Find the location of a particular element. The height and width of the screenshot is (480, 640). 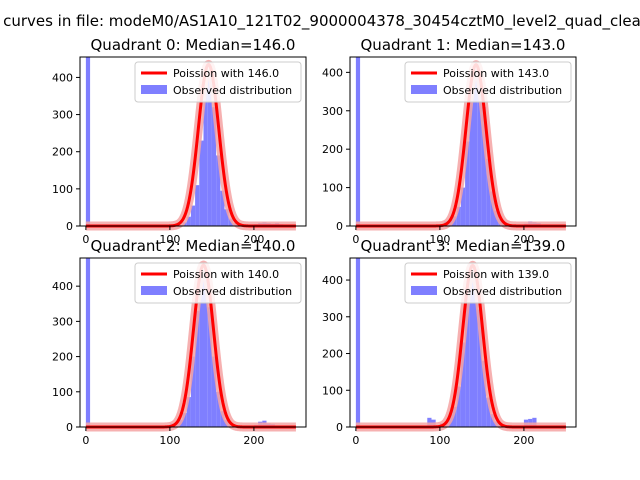

legend-fit-label: Poission with 143.0 is located at coordinates (496, 73).